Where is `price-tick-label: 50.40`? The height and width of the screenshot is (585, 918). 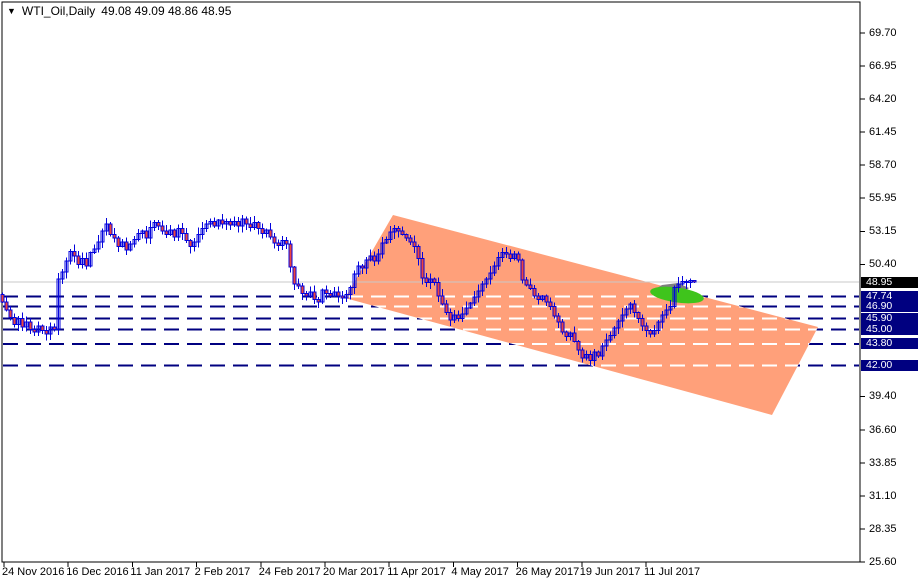
price-tick-label: 50.40 is located at coordinates (883, 264).